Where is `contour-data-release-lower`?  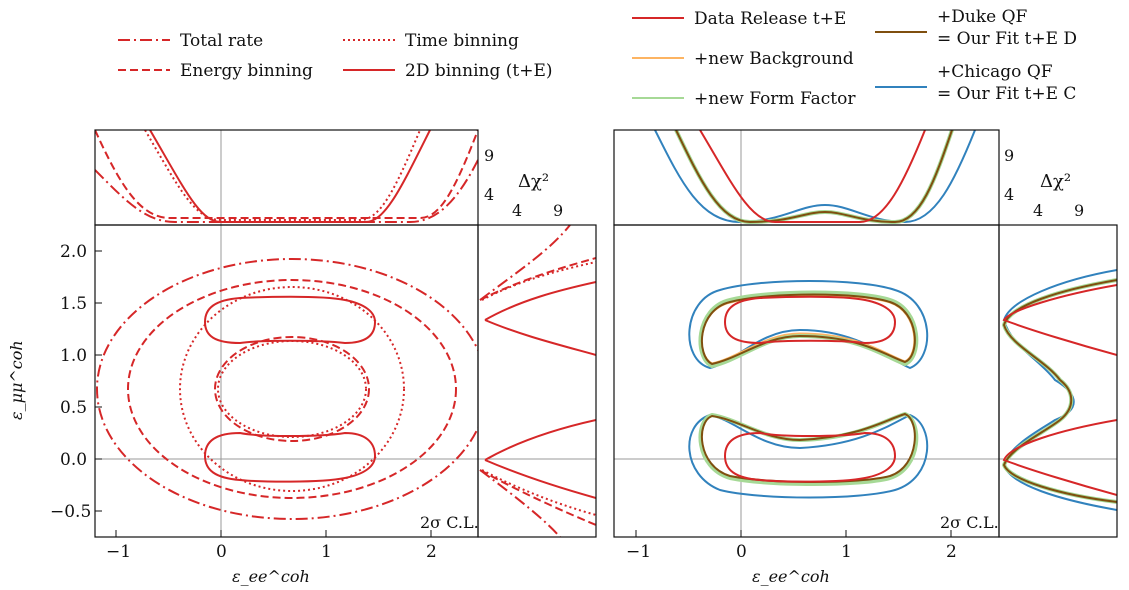
contour-data-release-lower is located at coordinates (810, 457).